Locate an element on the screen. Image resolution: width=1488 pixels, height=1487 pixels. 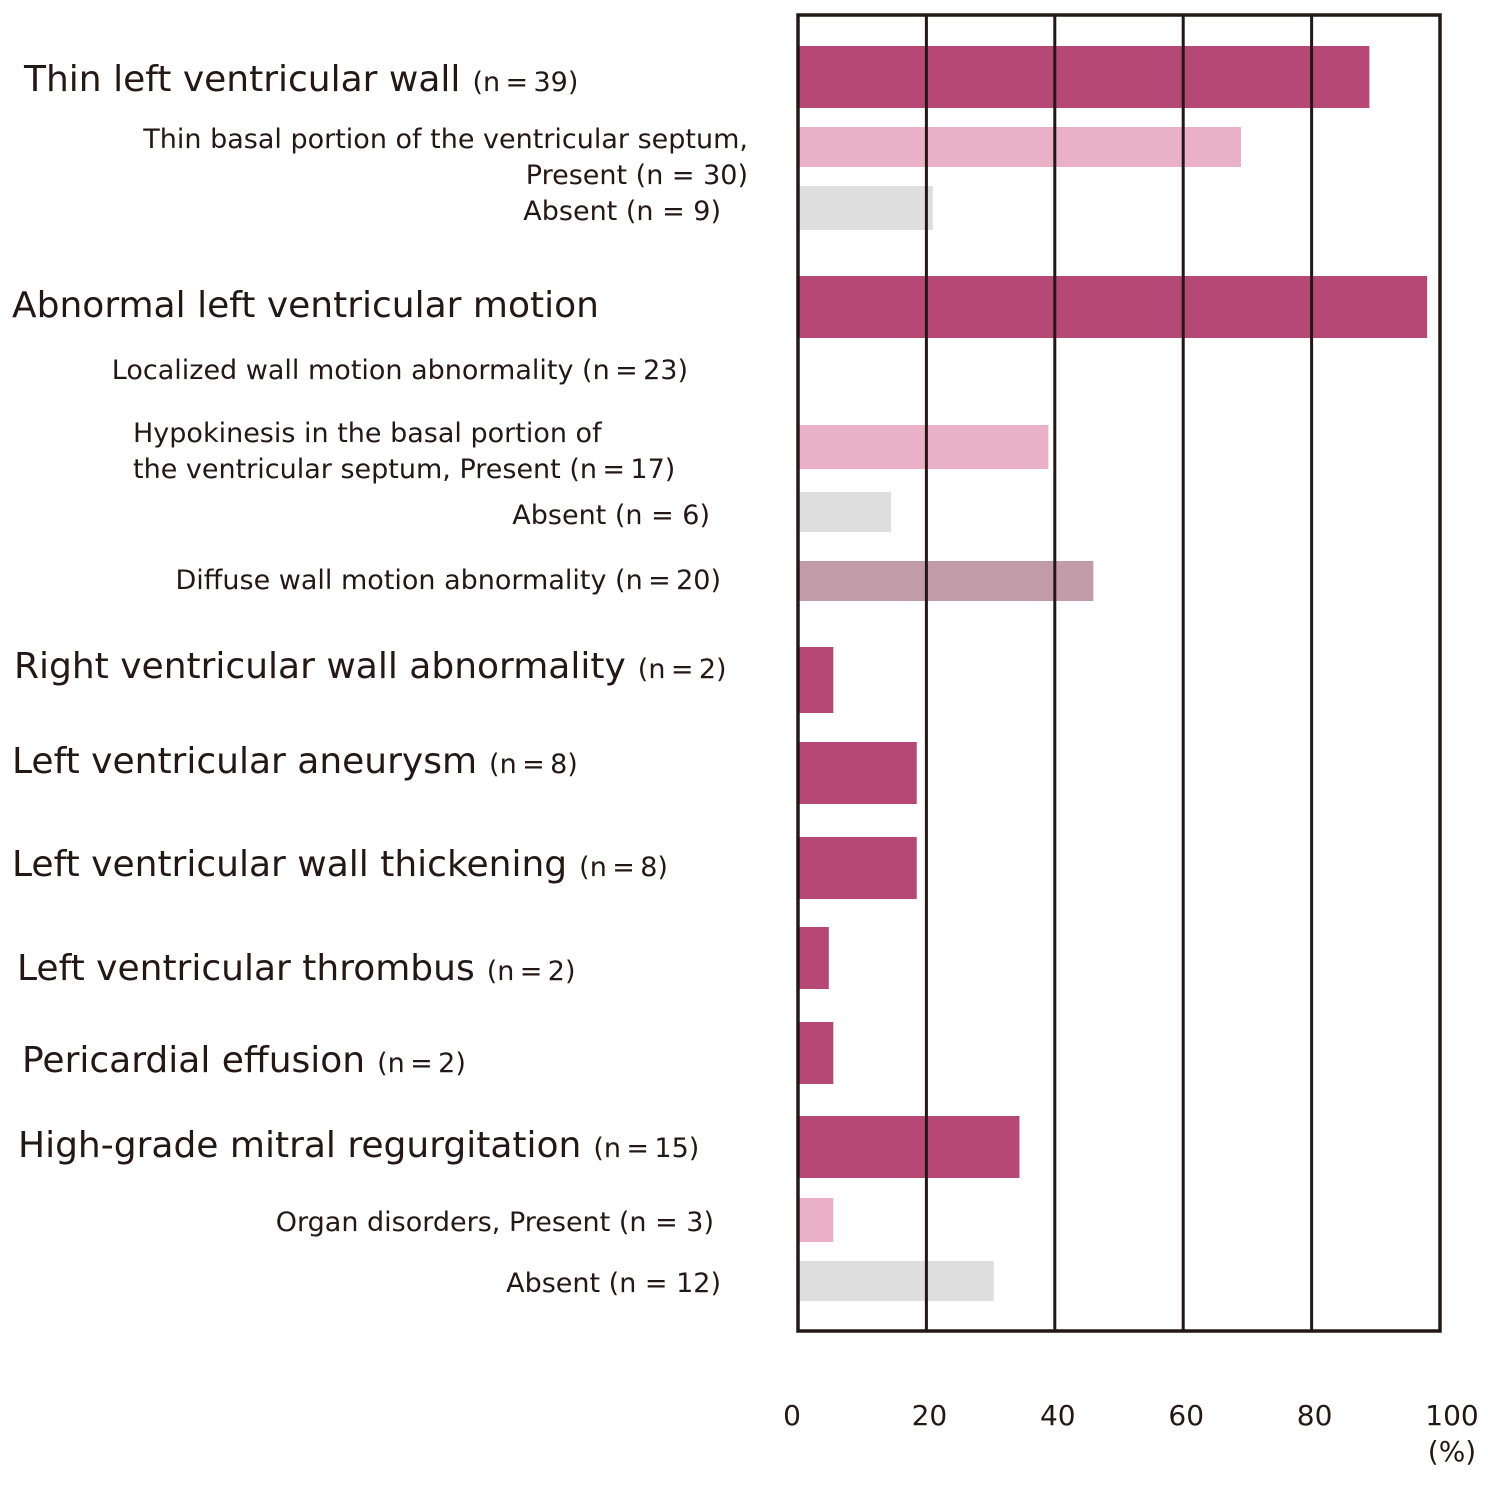
row-label-4: Absent (n = 9) is located at coordinates (622, 211).